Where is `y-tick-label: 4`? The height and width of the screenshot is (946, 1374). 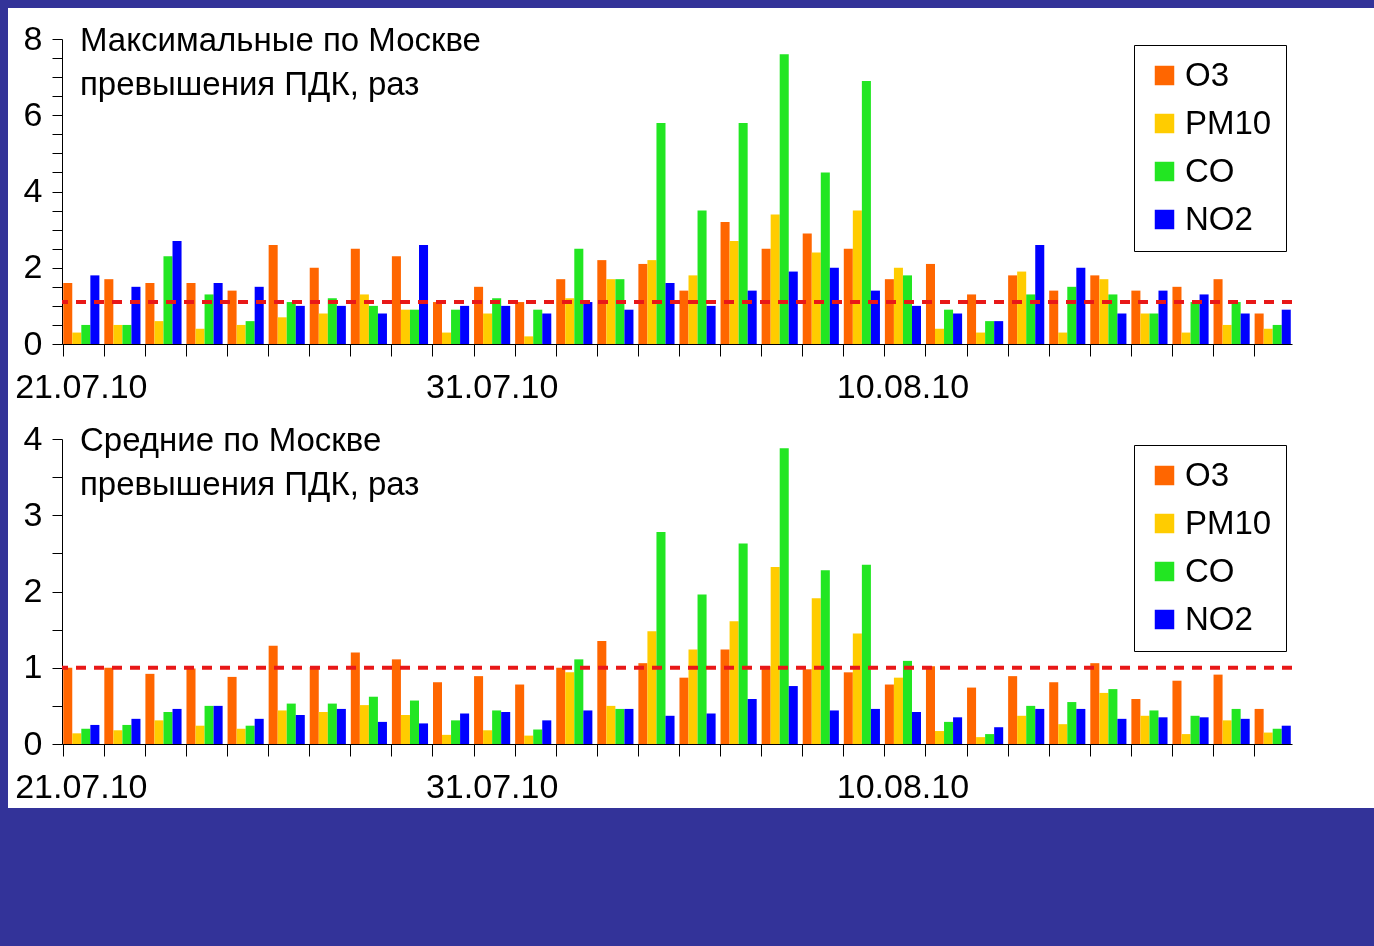 y-tick-label: 4 is located at coordinates (33, 190).